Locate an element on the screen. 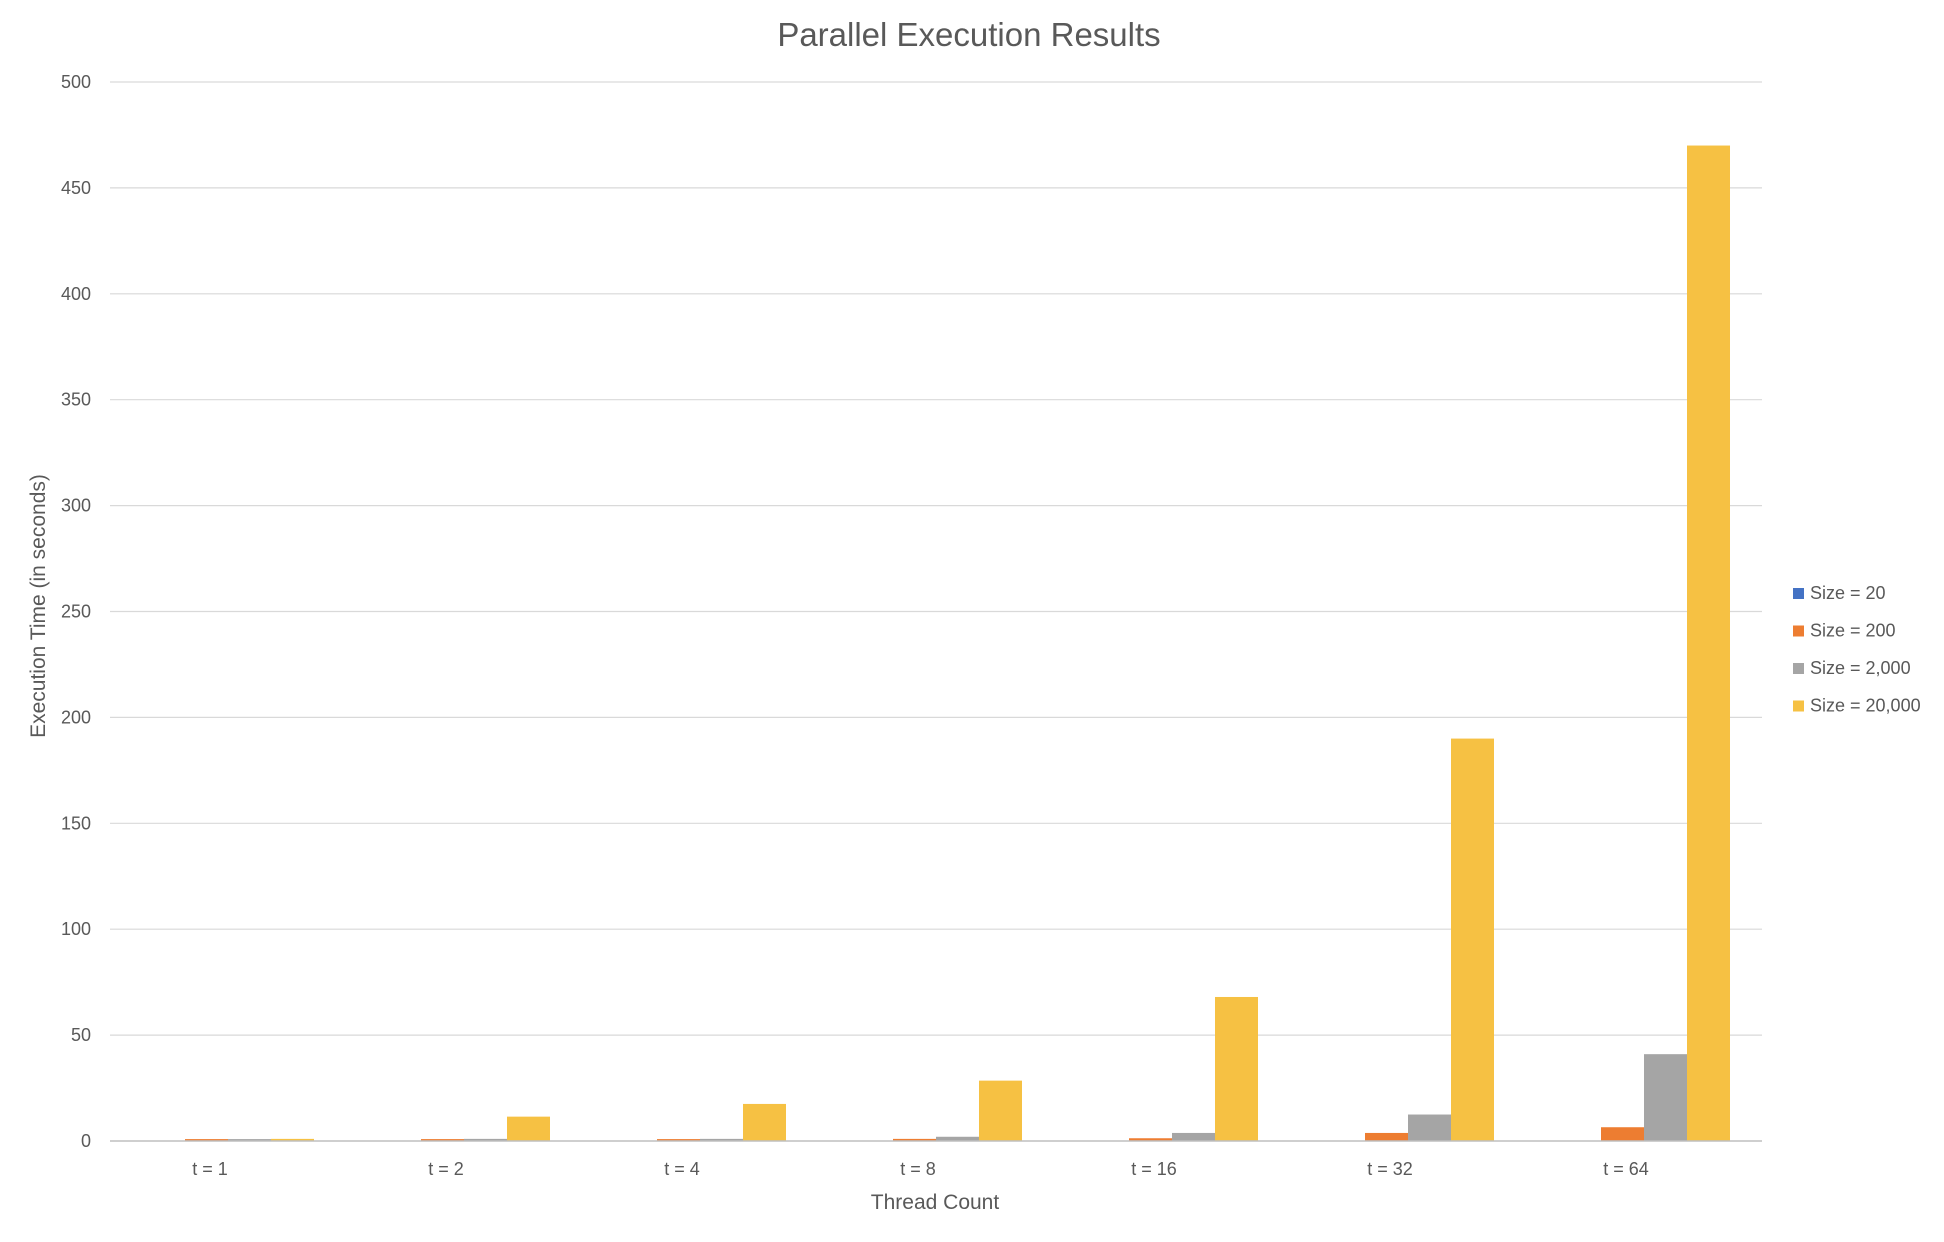 This screenshot has height=1242, width=1944. y-tick-label: 0 is located at coordinates (86, 1141).